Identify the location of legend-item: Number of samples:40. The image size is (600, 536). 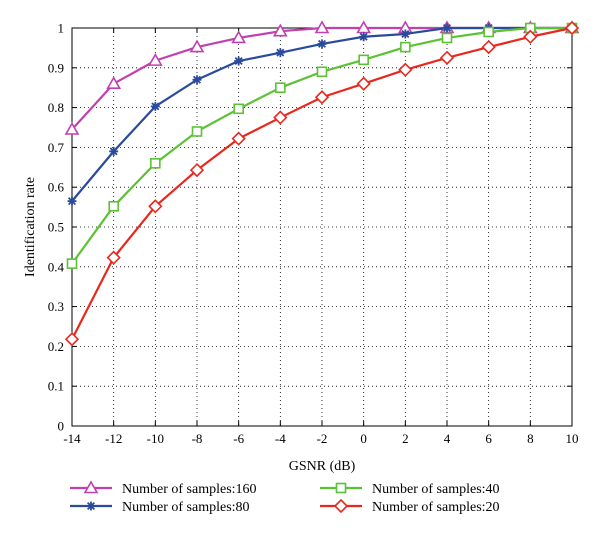
(410, 489).